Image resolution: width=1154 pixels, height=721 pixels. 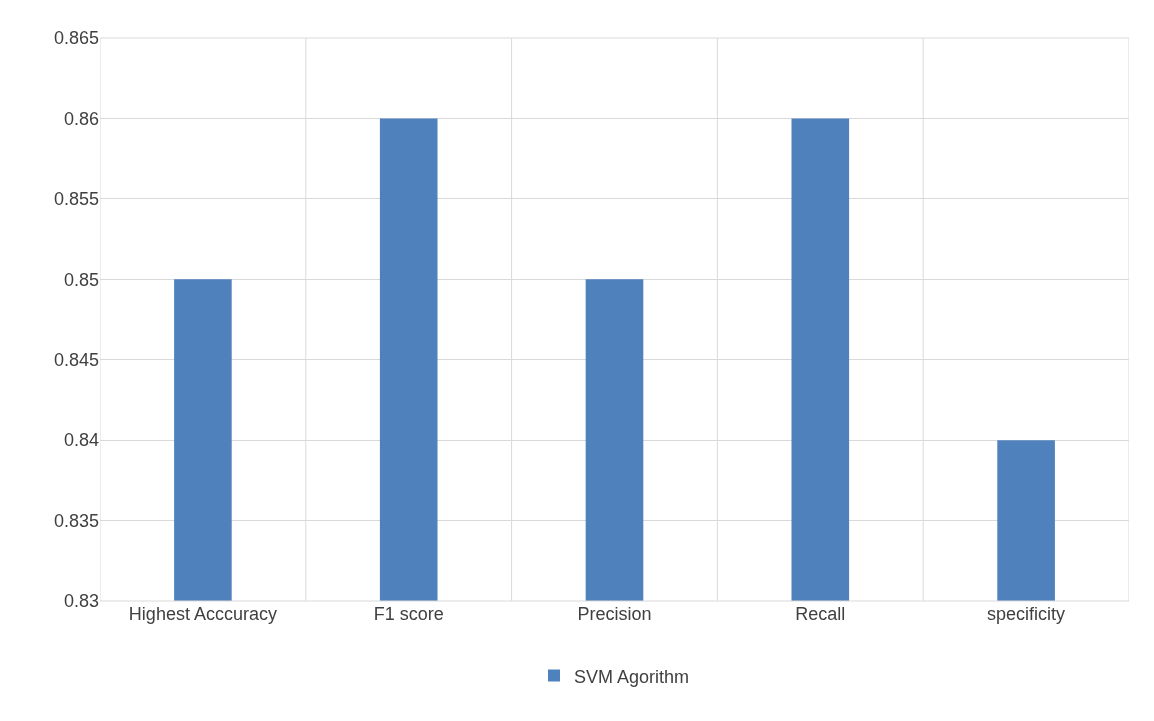 I want to click on x-tick-label: Highest Acccuracy, so click(x=202, y=614).